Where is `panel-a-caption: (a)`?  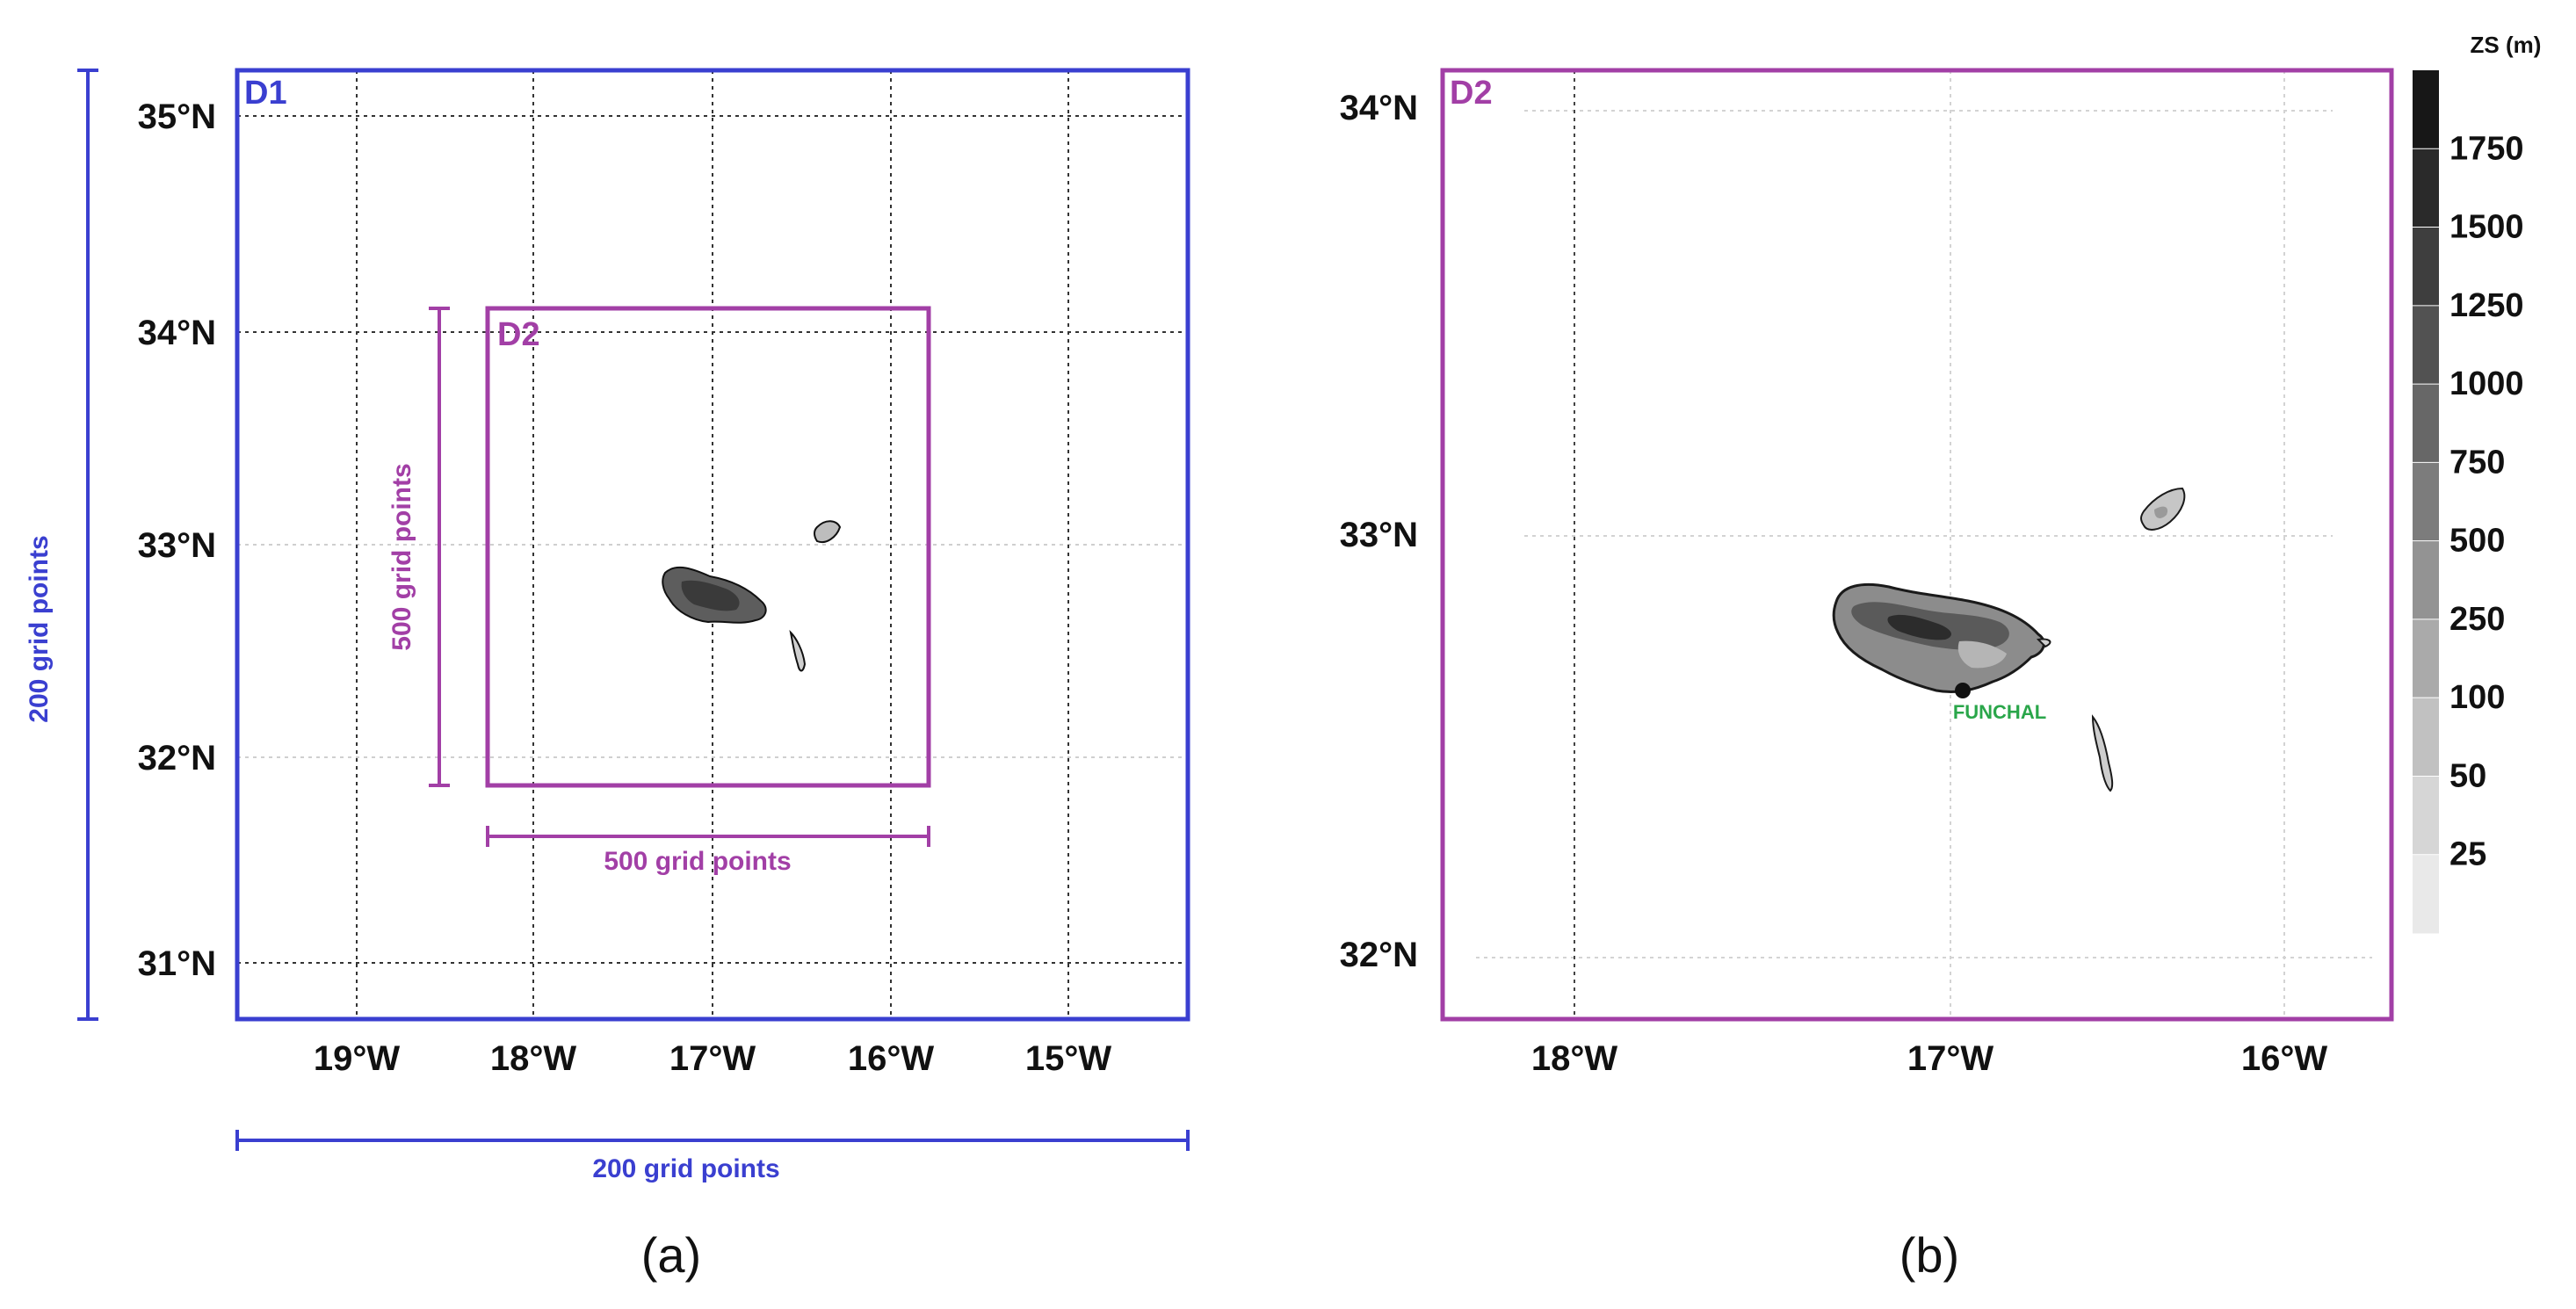
panel-a-caption: (a) is located at coordinates (671, 1255).